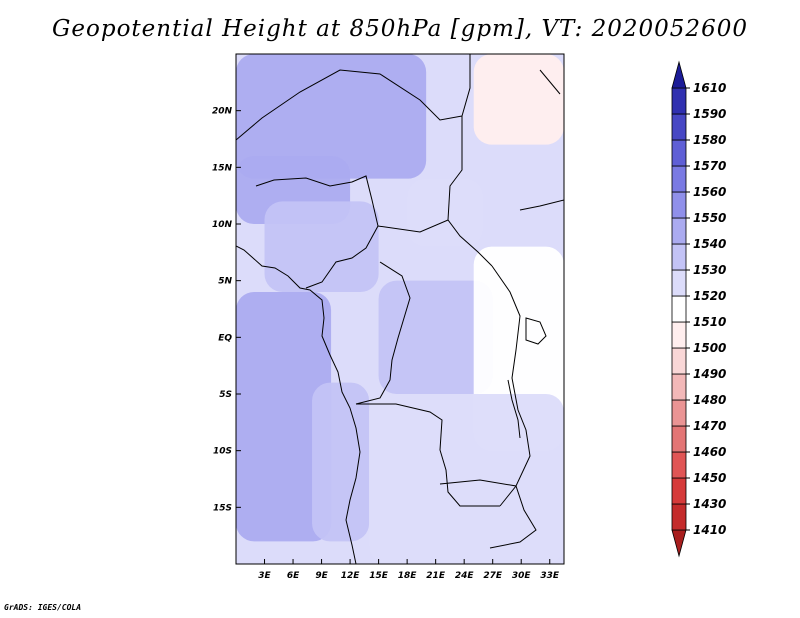 The width and height of the screenshot is (800, 618). I want to click on nigeria-border, so click(317, 232).